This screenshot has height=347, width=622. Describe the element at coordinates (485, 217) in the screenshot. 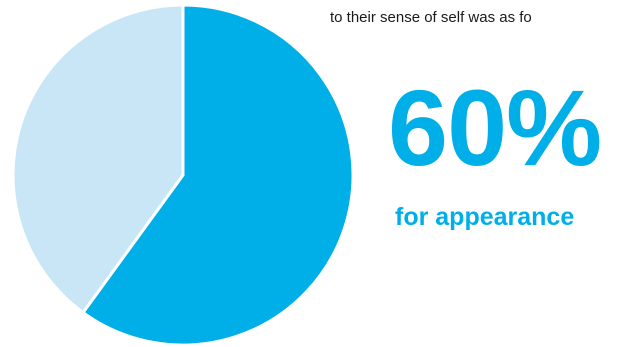

I see `highlight-label: for appearance` at that location.